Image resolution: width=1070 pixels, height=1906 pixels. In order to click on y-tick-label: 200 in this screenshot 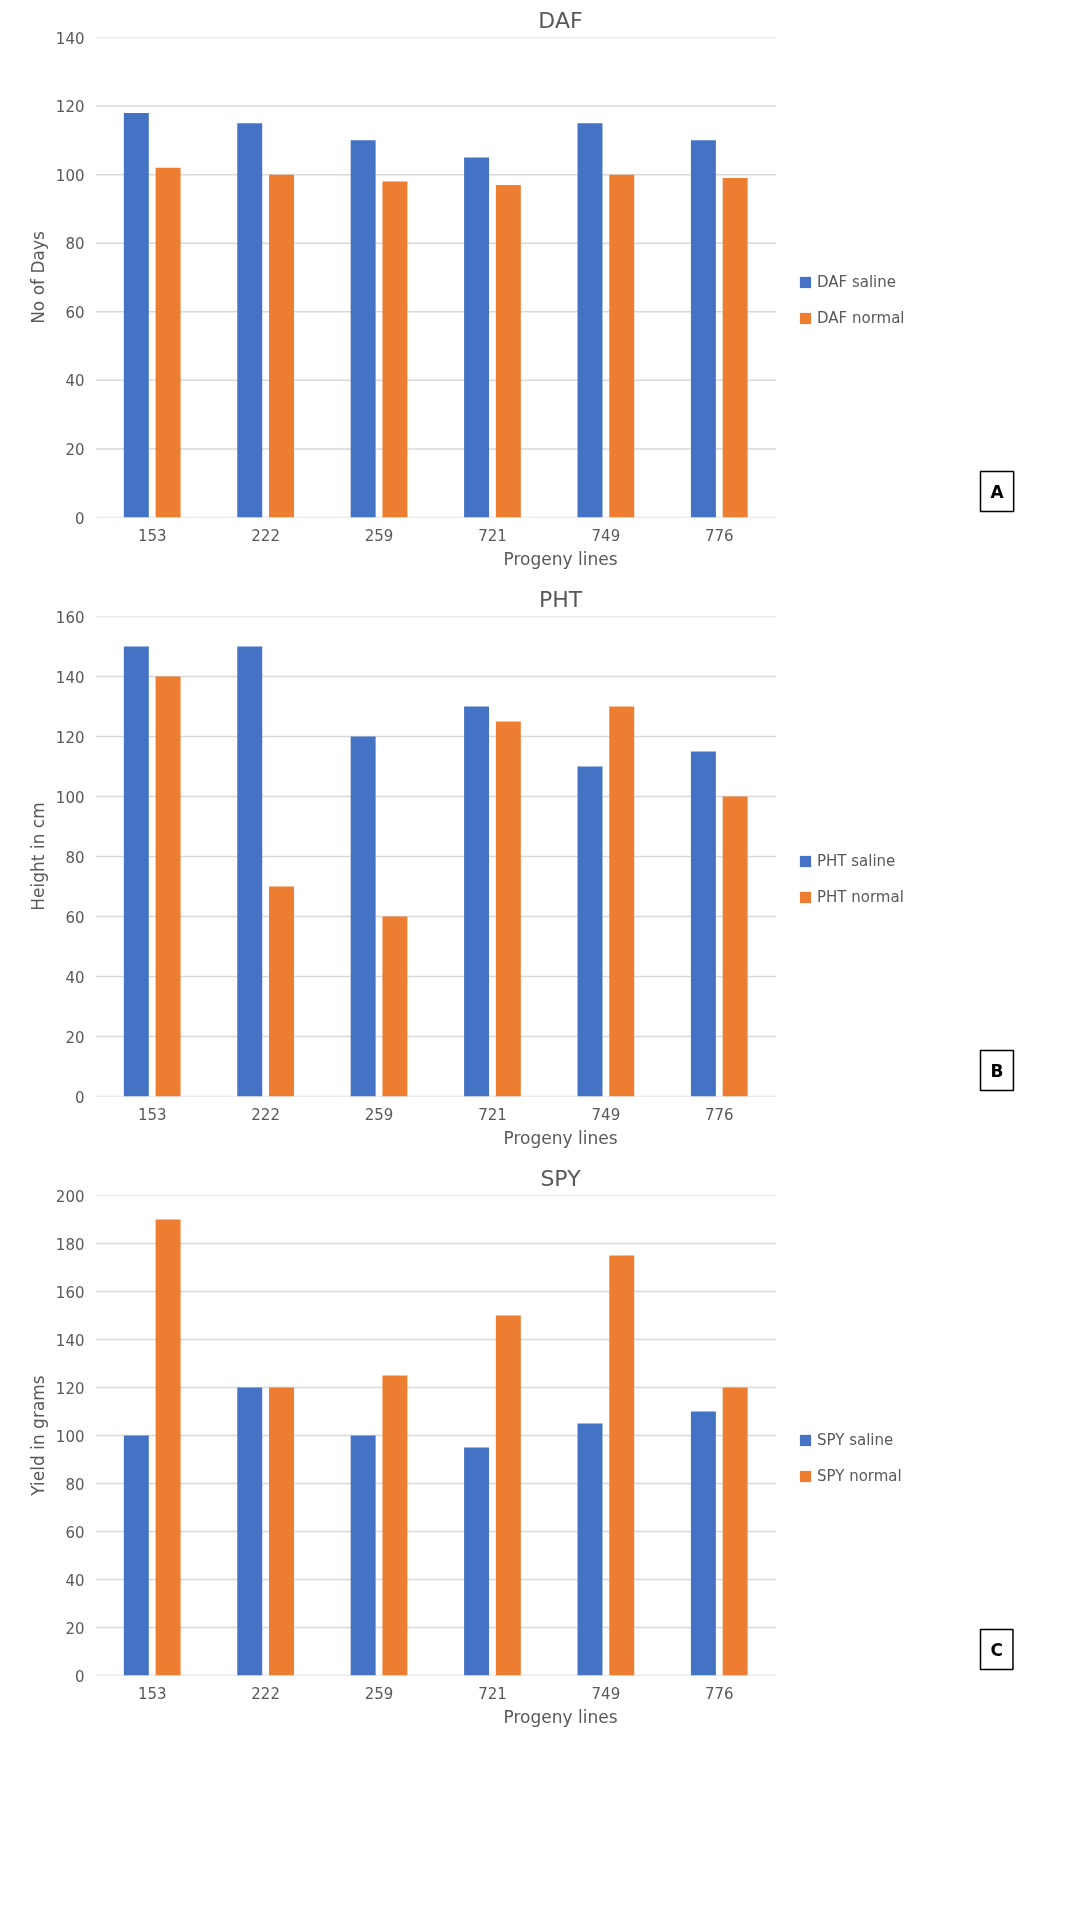, I will do `click(70, 1196)`.